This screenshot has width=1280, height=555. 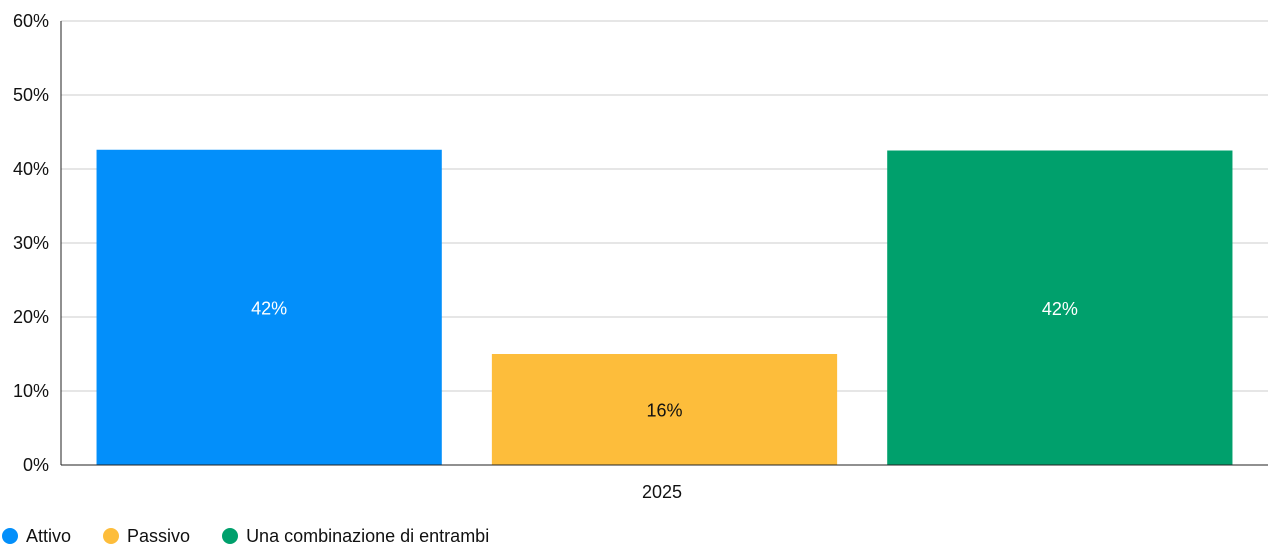 I want to click on y-tick-label: 10%, so click(x=31, y=391).